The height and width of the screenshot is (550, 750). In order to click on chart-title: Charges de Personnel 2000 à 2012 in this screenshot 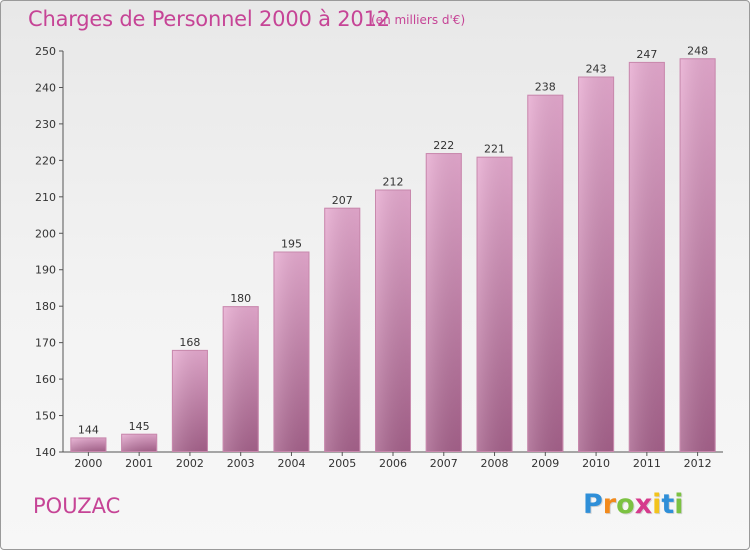, I will do `click(209, 19)`.